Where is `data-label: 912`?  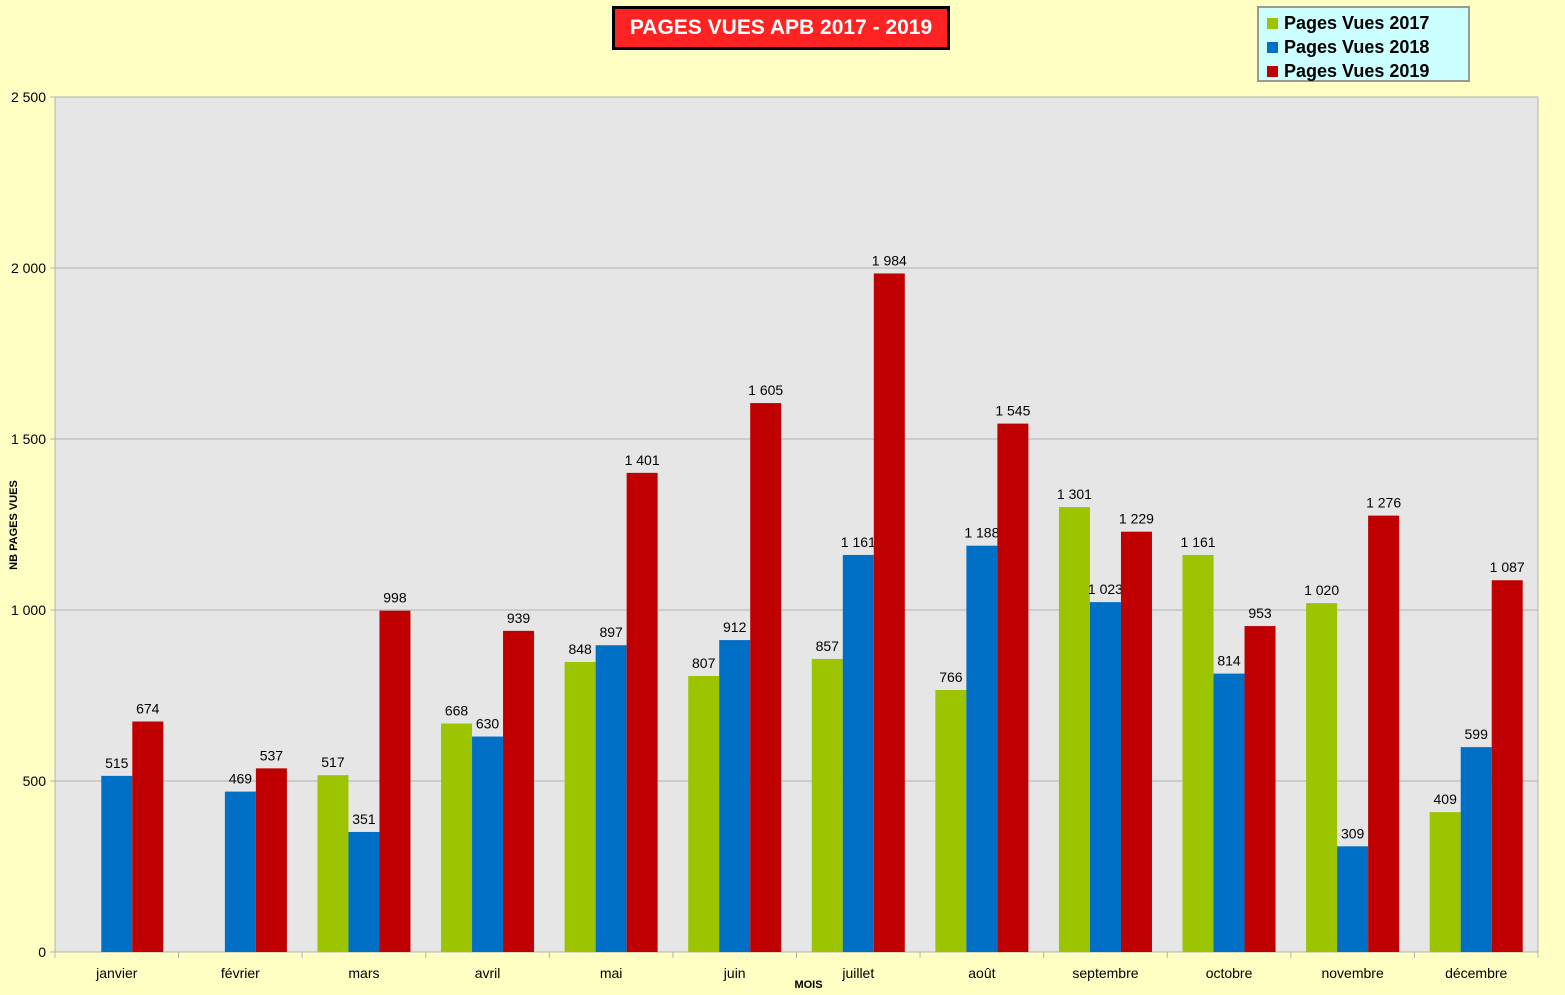 data-label: 912 is located at coordinates (735, 627).